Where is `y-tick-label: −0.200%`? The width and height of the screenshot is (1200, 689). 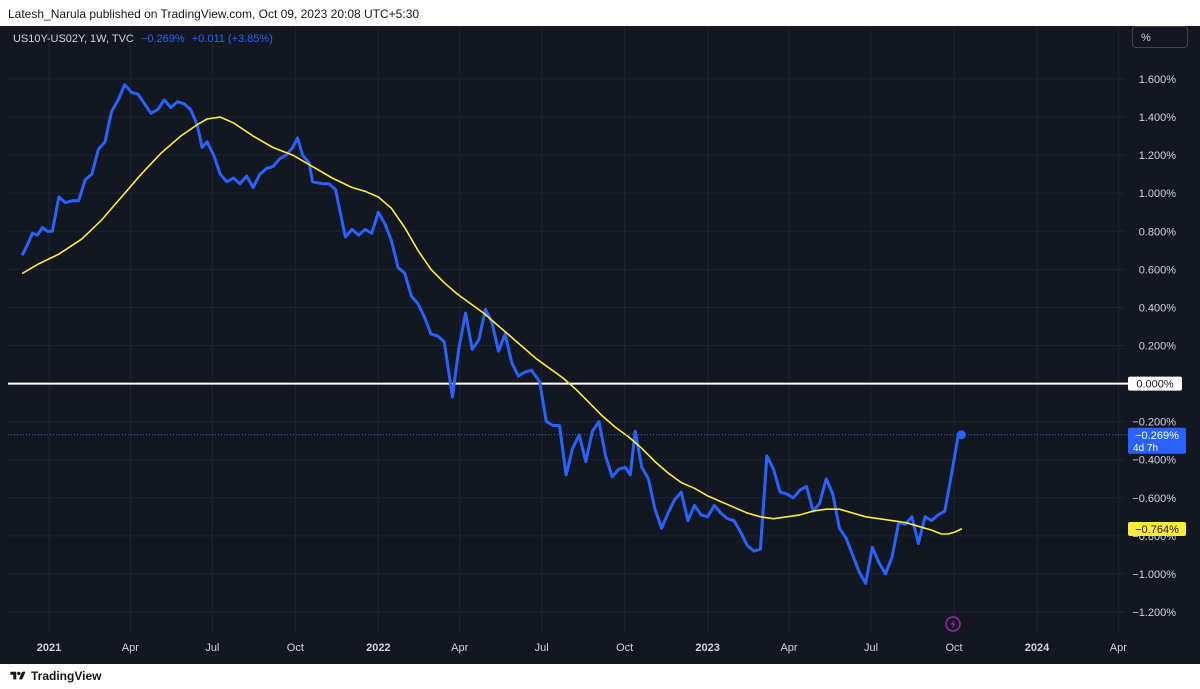
y-tick-label: −0.200% is located at coordinates (1154, 423).